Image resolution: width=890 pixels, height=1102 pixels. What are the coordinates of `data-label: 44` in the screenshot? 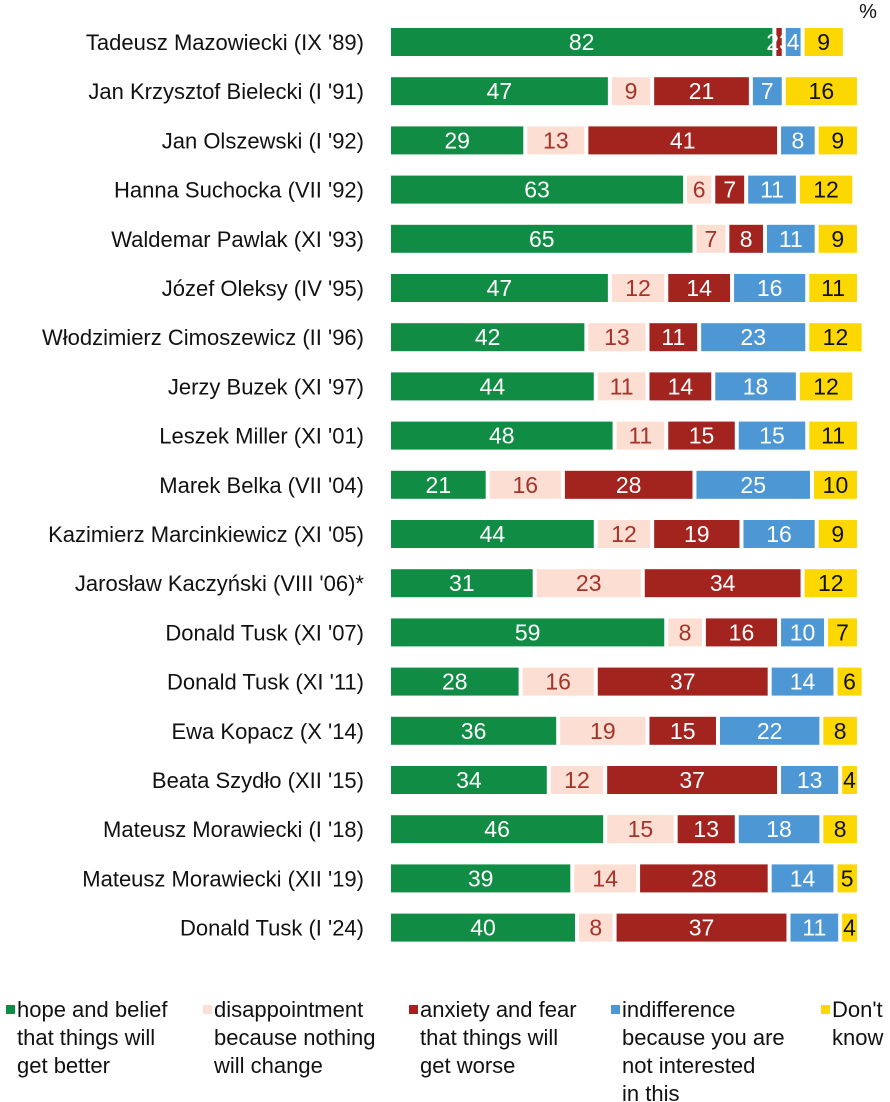 It's located at (493, 386).